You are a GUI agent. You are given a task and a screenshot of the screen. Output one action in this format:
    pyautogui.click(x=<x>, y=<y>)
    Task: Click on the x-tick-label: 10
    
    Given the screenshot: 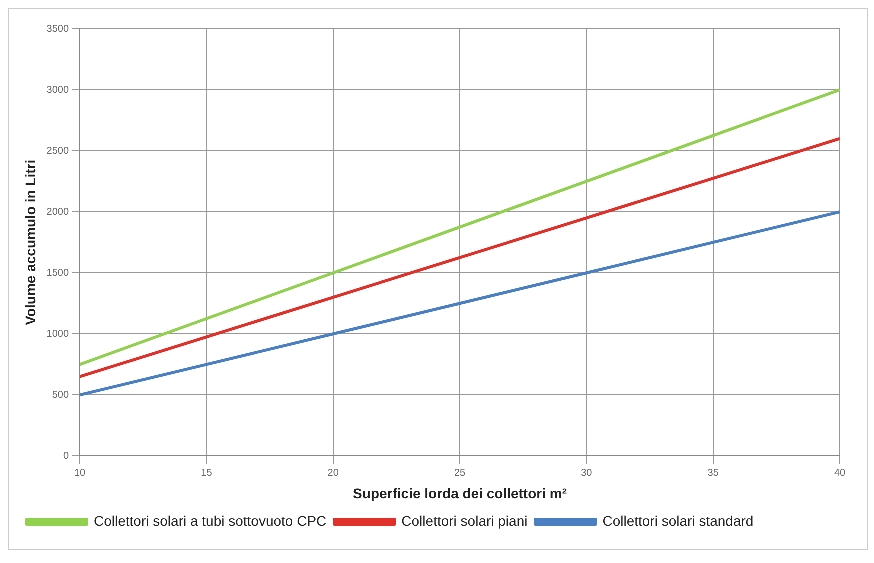 What is the action you would take?
    pyautogui.click(x=80, y=473)
    